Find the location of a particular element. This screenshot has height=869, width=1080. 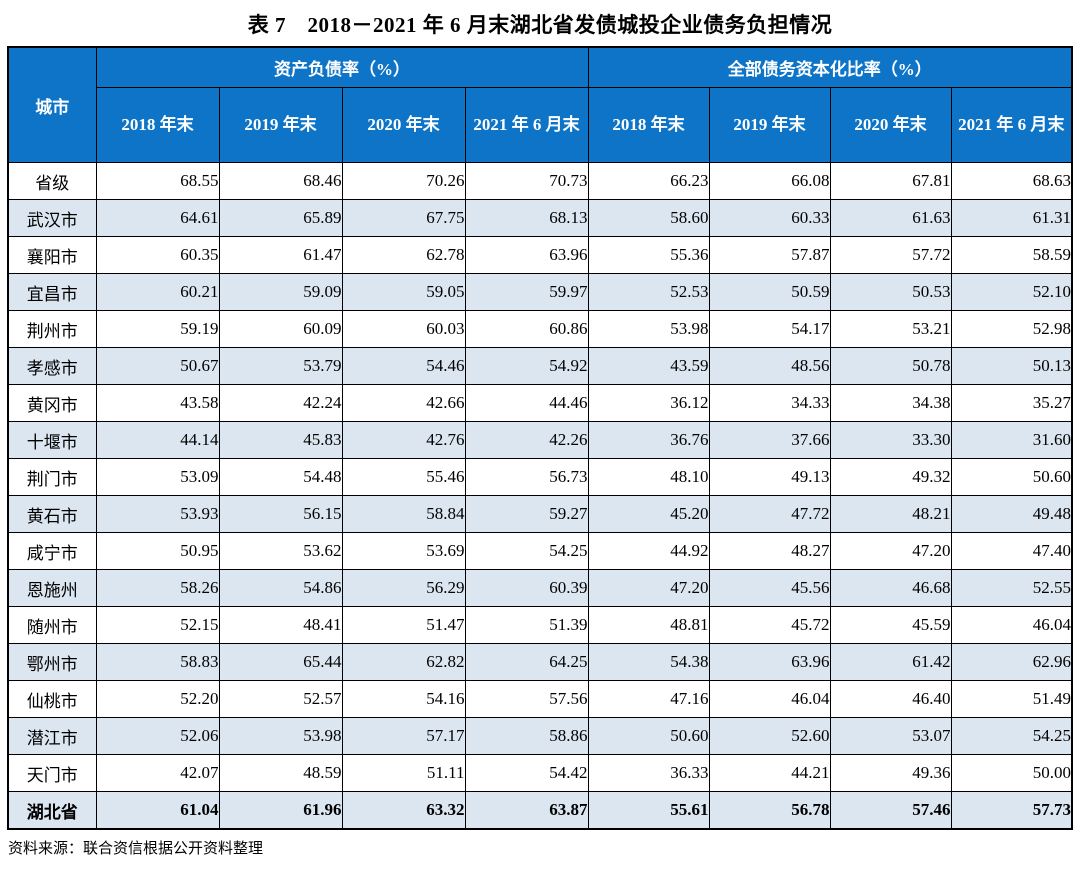

value-cell: 60.03 is located at coordinates (403, 329).